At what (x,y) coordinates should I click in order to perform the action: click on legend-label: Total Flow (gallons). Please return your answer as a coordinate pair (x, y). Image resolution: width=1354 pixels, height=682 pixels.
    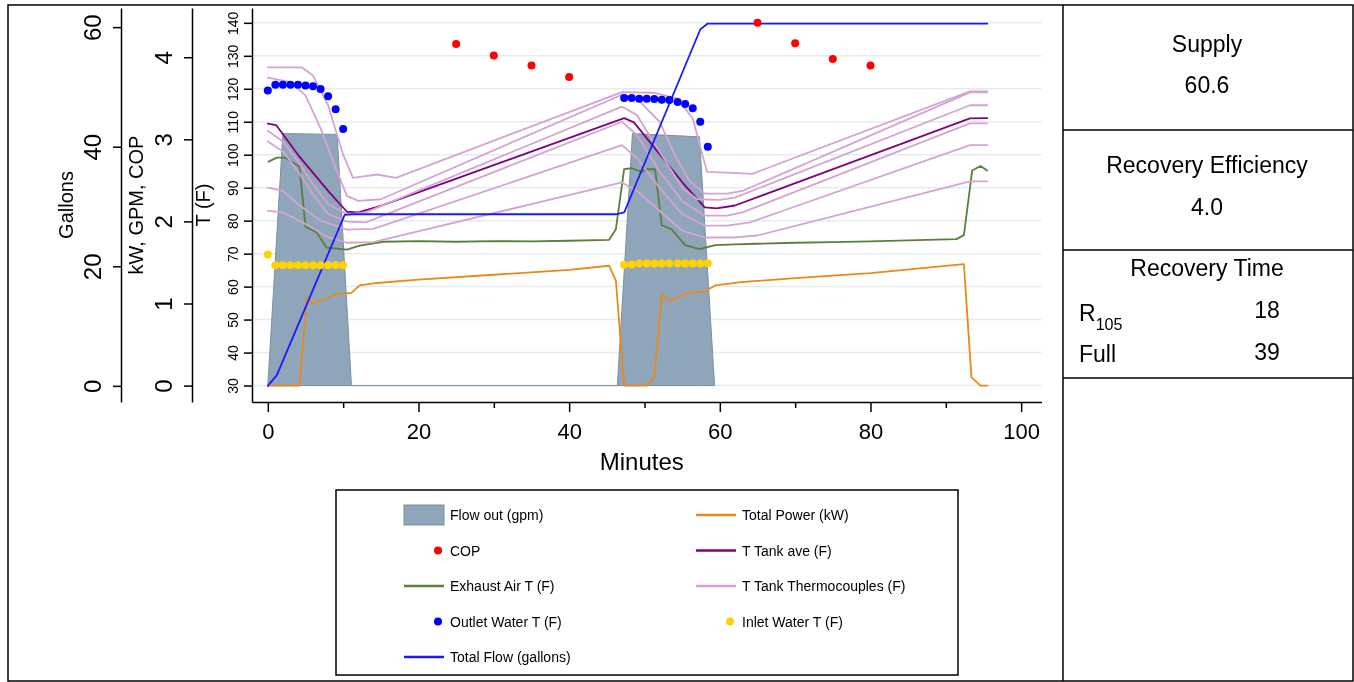
    Looking at the image, I should click on (510, 657).